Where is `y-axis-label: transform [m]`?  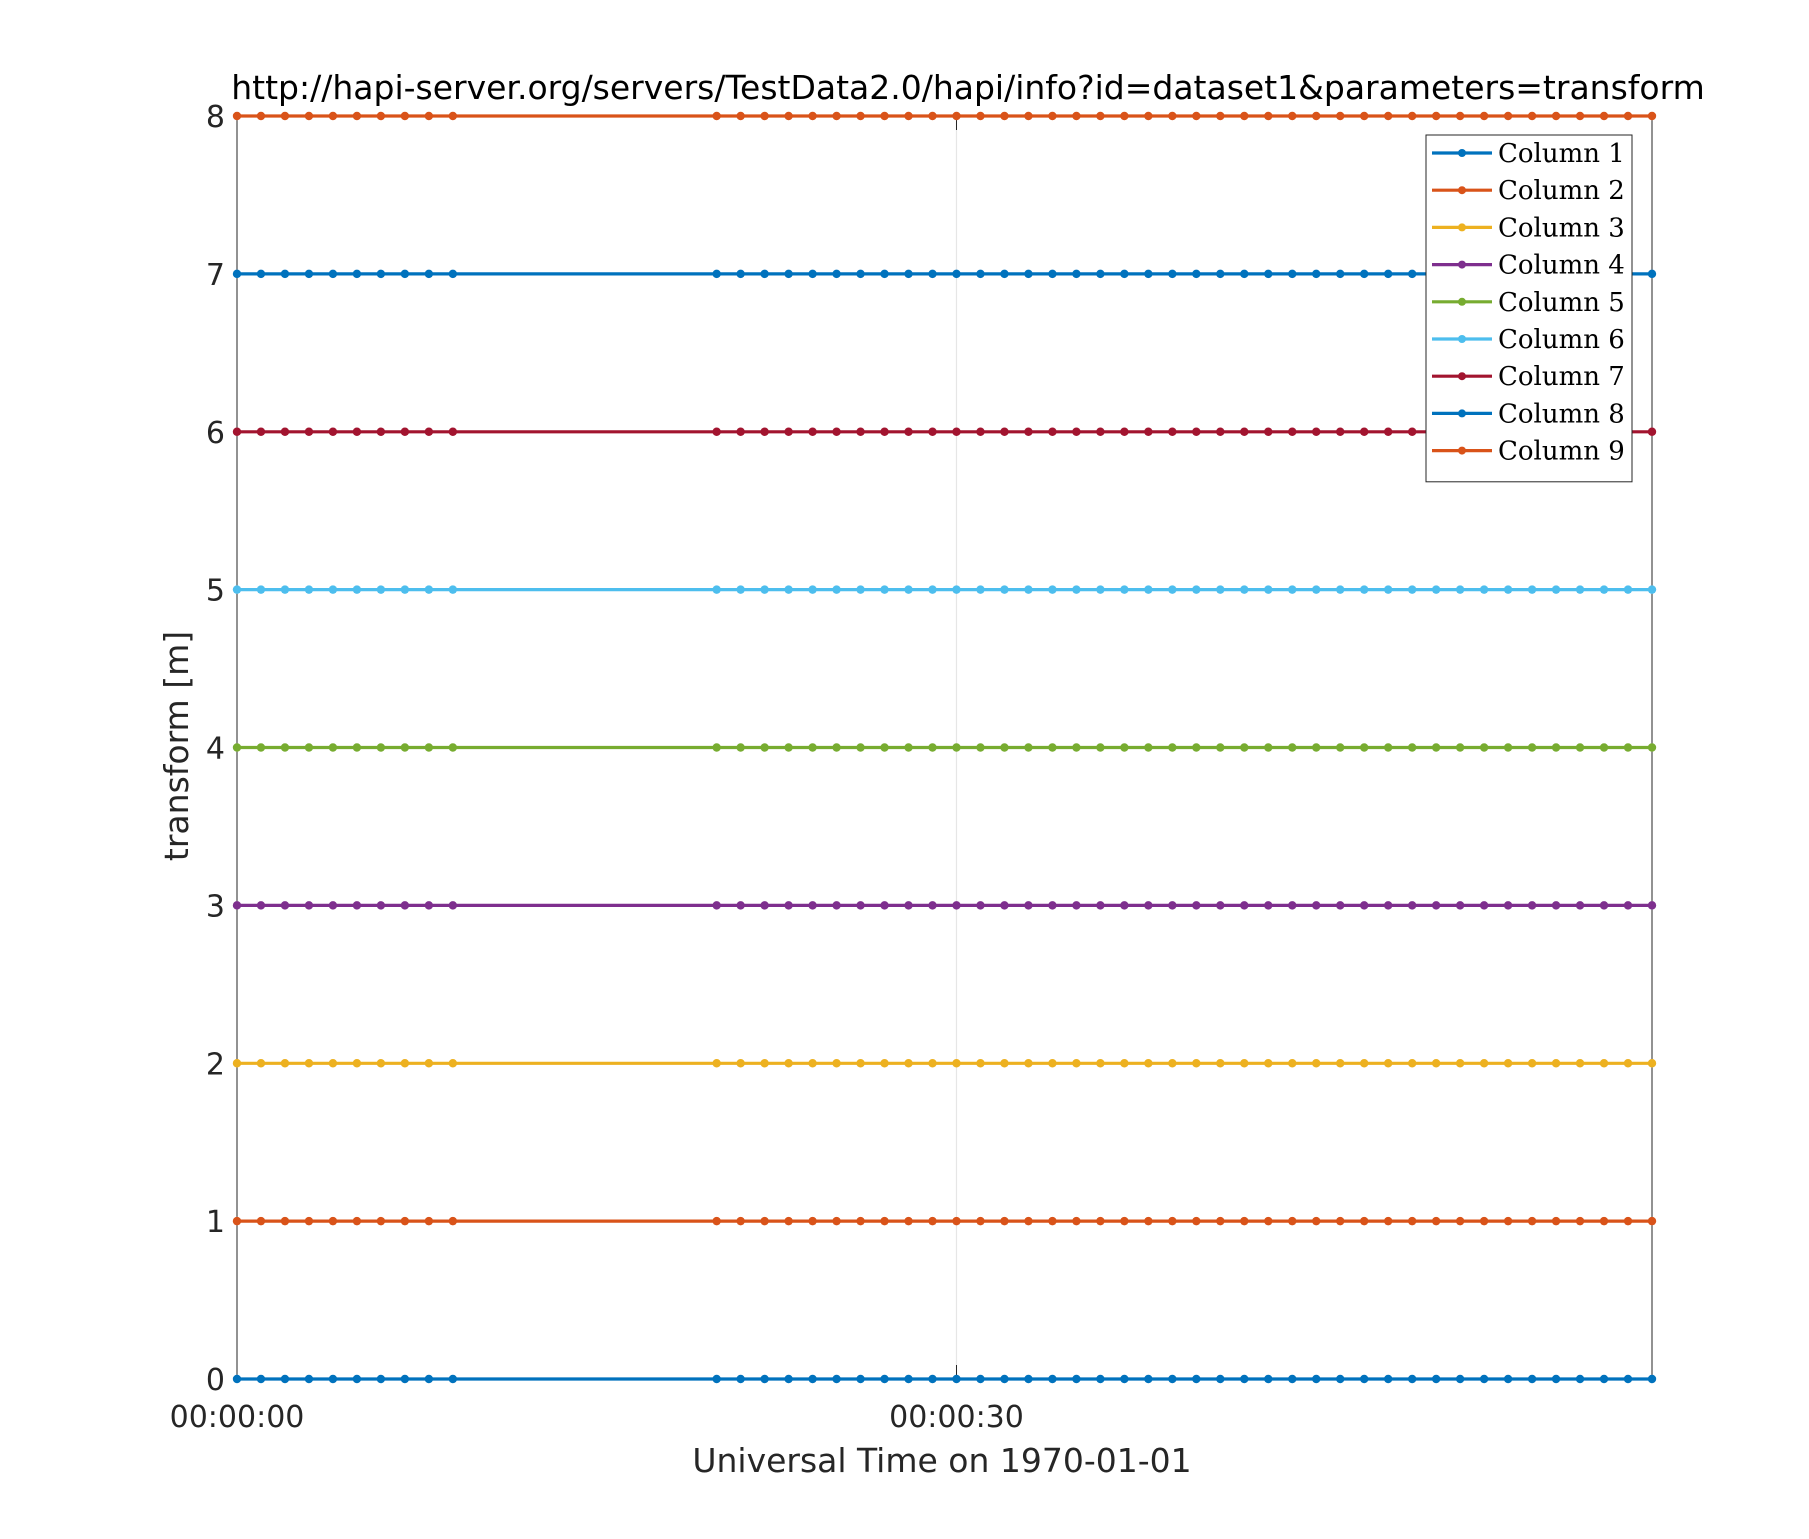 y-axis-label: transform [m] is located at coordinates (176, 746).